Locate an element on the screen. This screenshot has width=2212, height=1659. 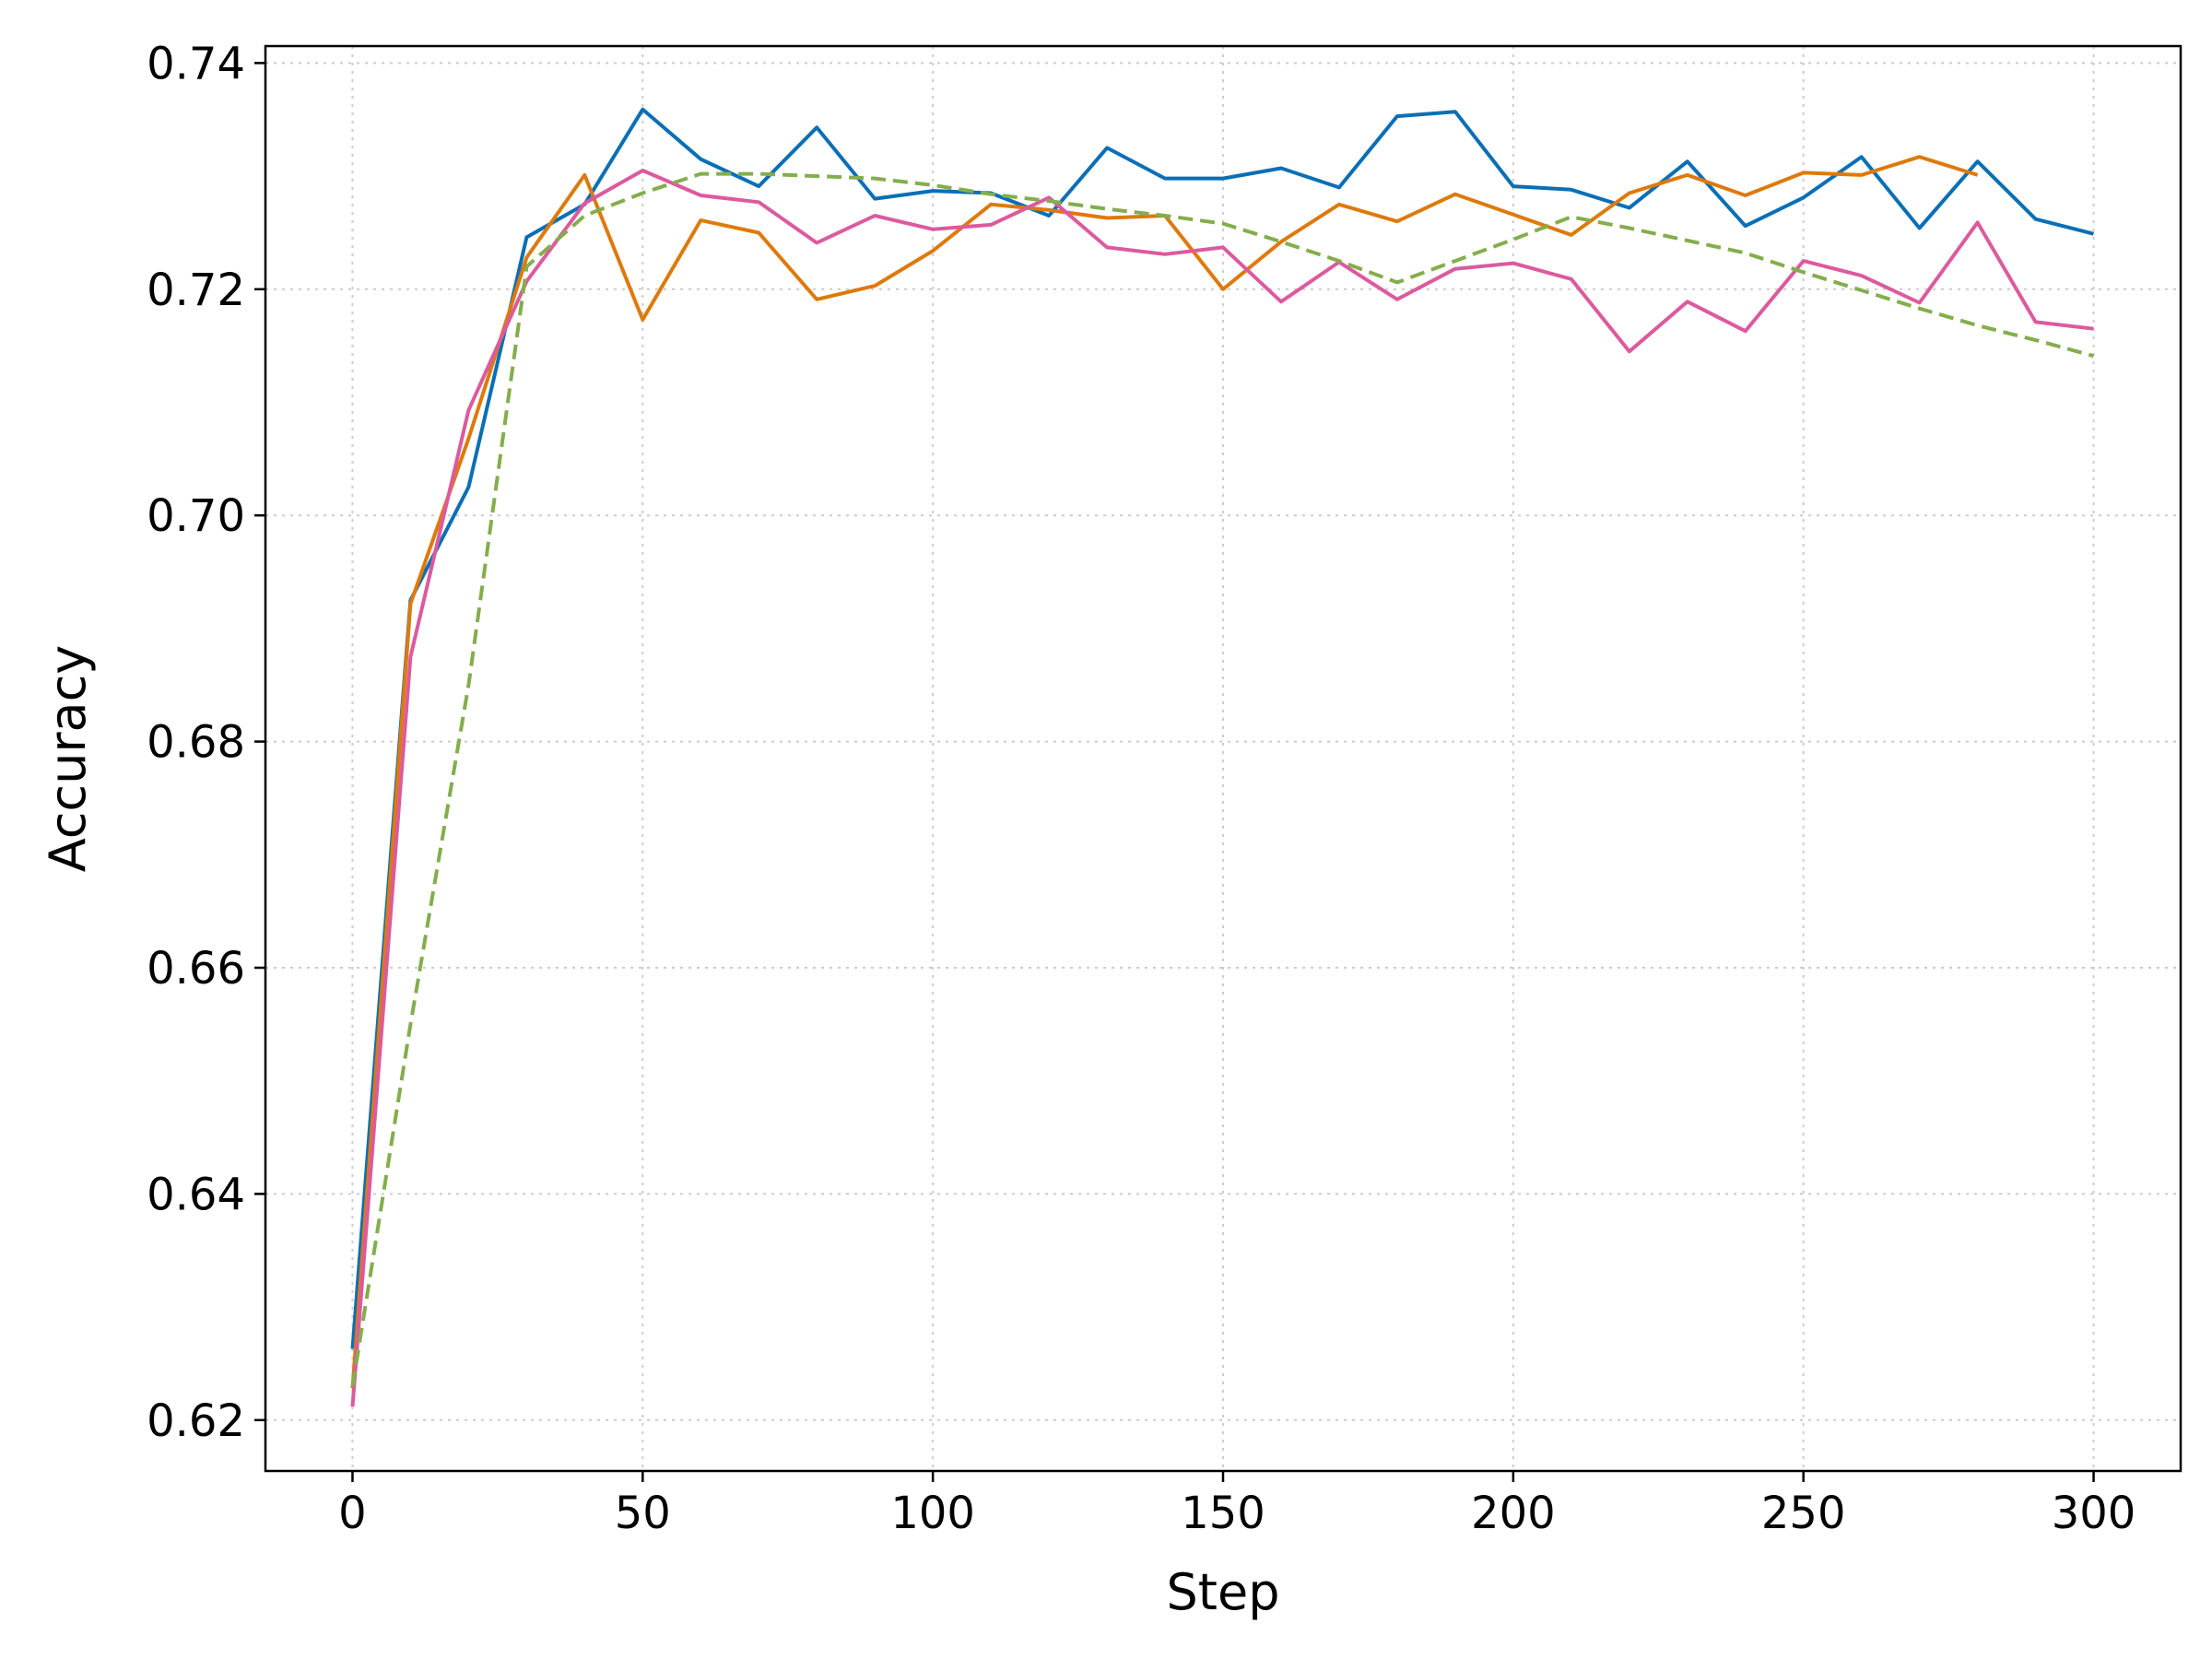
y-axis: 0.62 0.64 0.66 0.68 0.70 0.72 0.74 is located at coordinates (206, 742).